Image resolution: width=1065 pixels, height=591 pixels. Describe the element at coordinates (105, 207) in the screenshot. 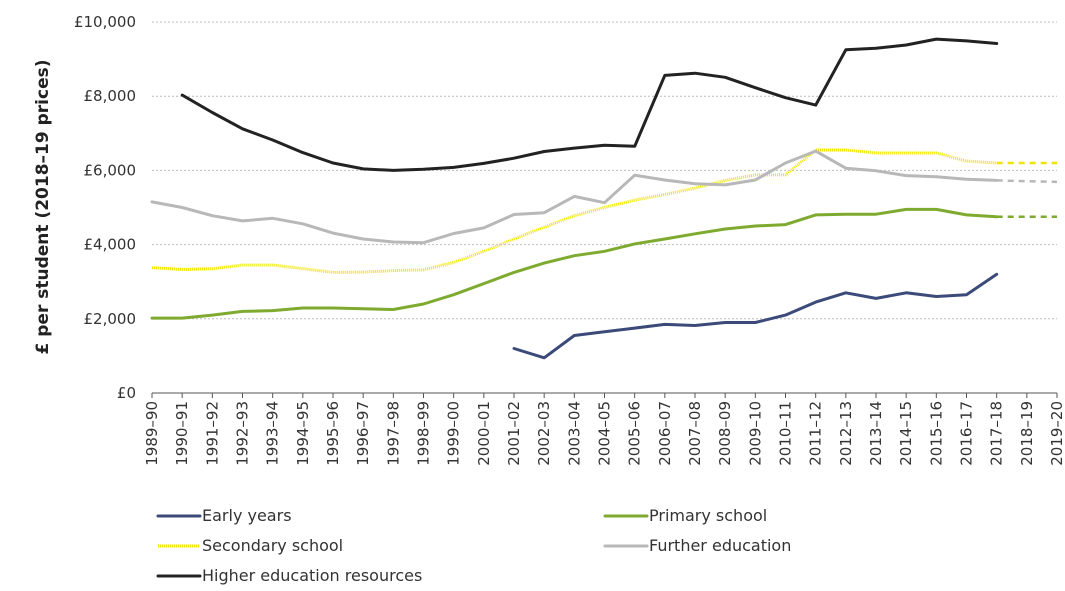

I see `y-axis: £0 £2,000 £4,000 £6,000 £8,000 £10,000` at that location.